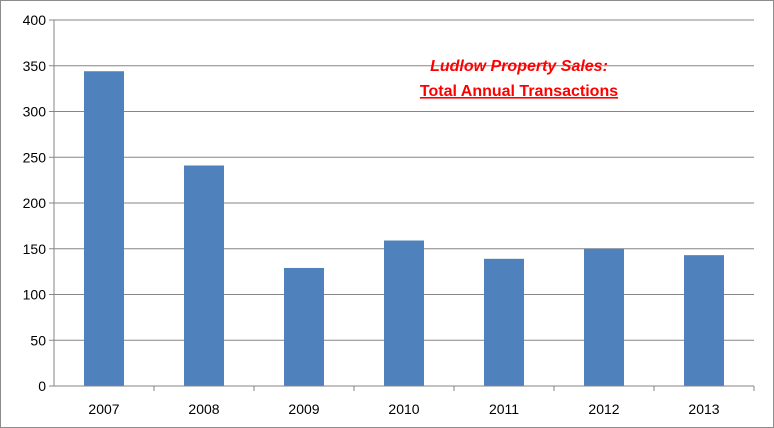 This screenshot has height=428, width=774. I want to click on y-tick-label: 300, so click(35, 112).